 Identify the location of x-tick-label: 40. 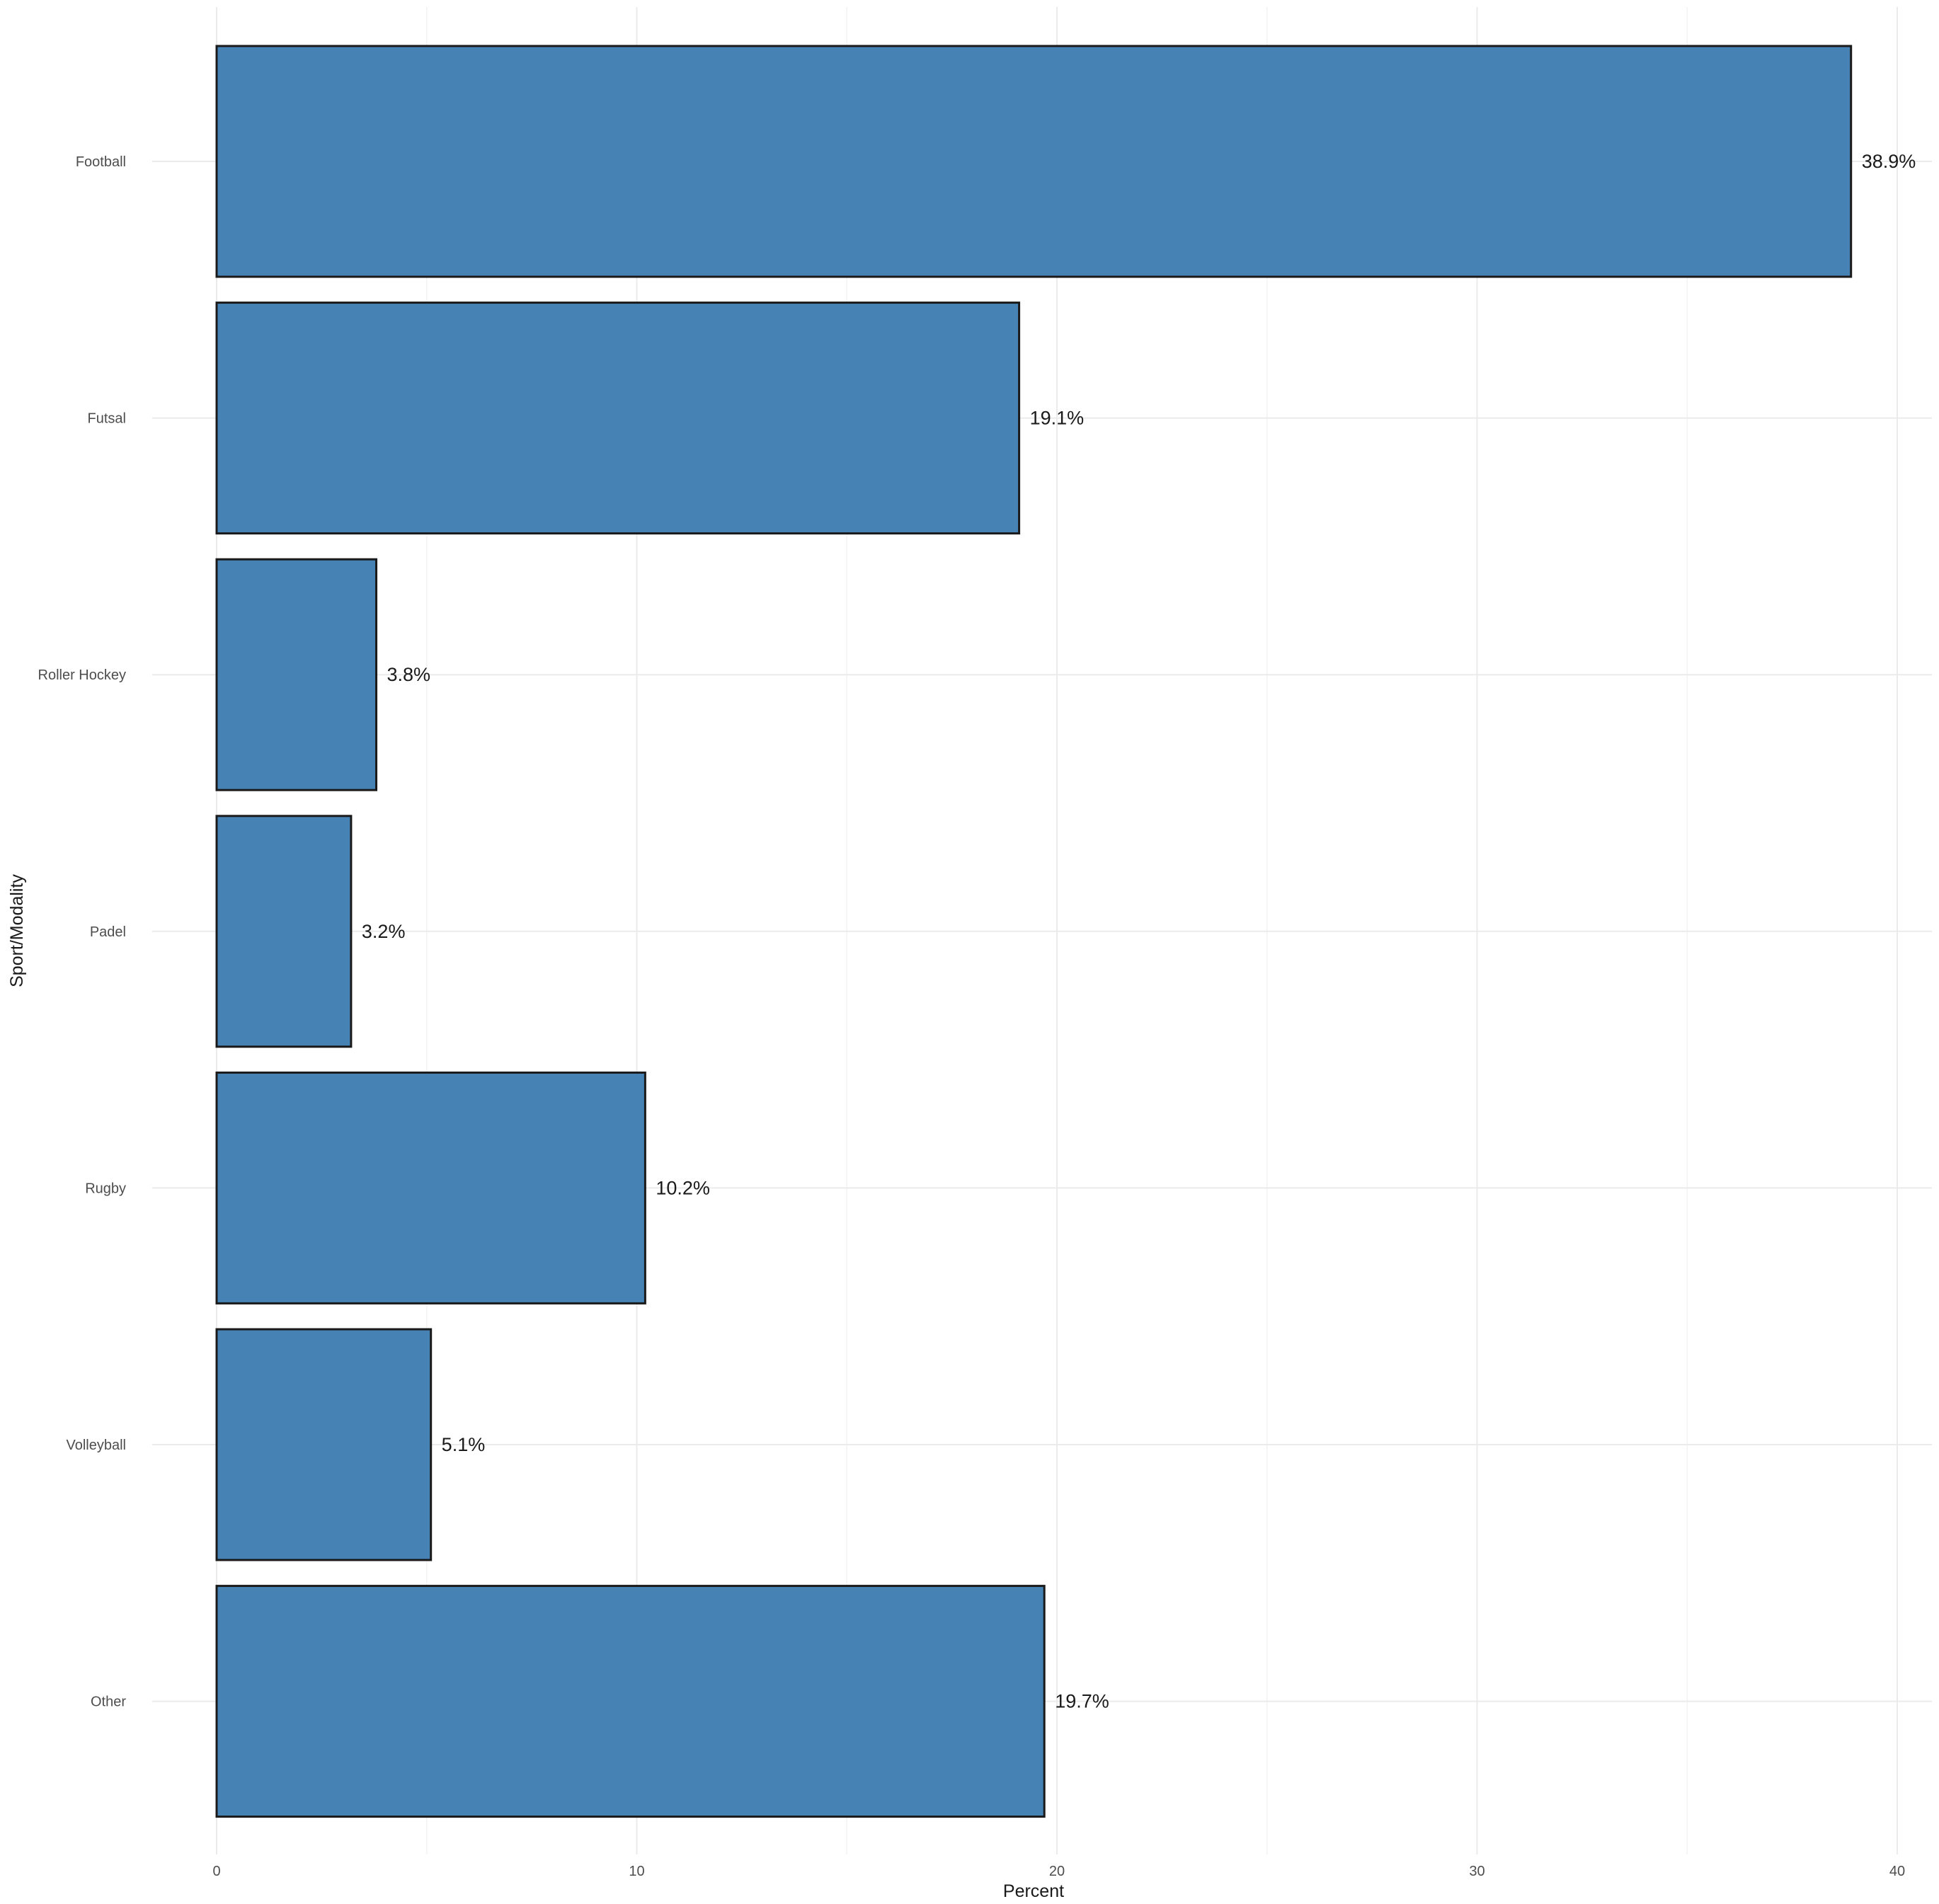
(1897, 1871).